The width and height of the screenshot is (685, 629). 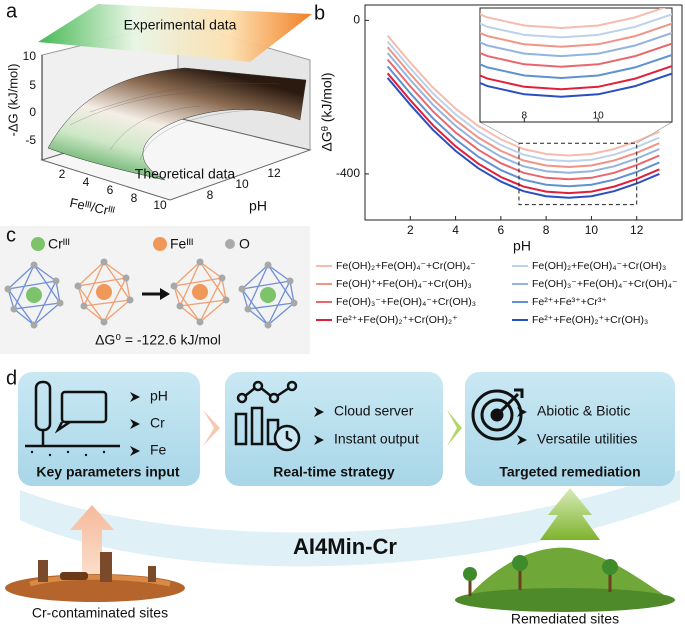 I want to click on x-tick-label: 2, so click(x=62, y=174).